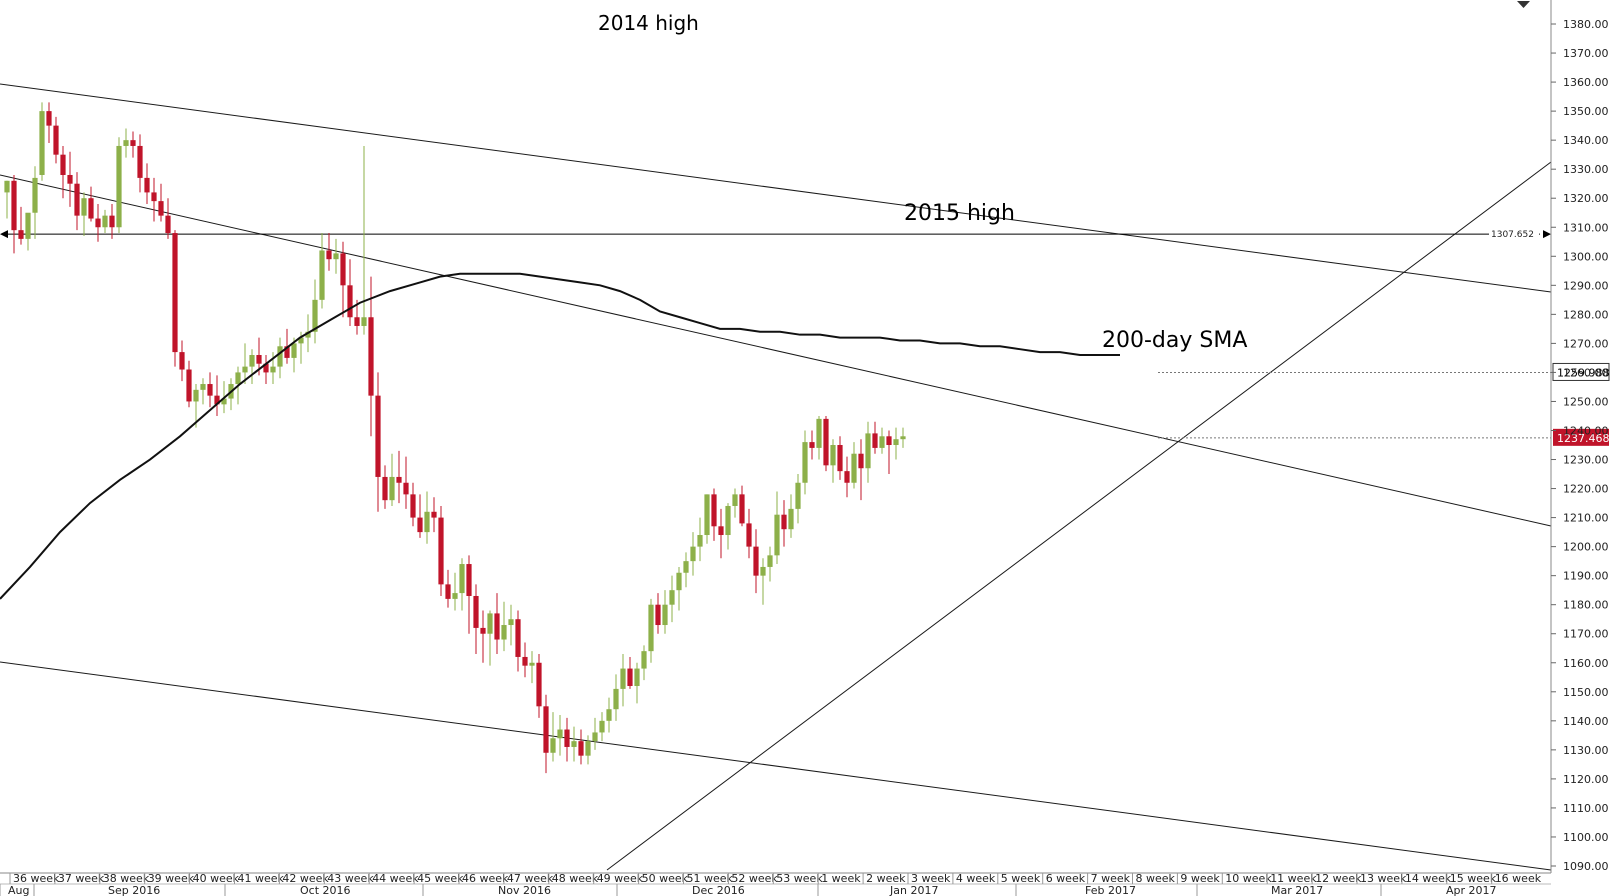  Describe the element at coordinates (325, 890) in the screenshot. I see `month-label: Oct 2016` at that location.